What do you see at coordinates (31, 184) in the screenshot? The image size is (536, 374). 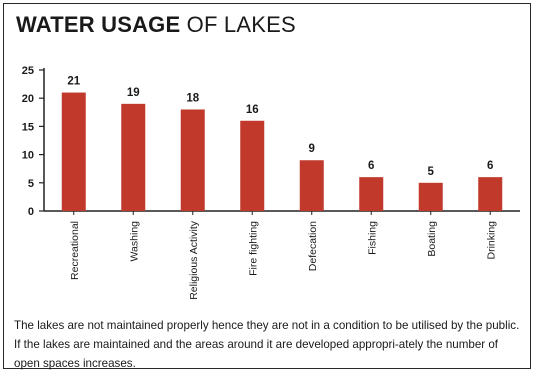 I see `y-tick-label: 5` at bounding box center [31, 184].